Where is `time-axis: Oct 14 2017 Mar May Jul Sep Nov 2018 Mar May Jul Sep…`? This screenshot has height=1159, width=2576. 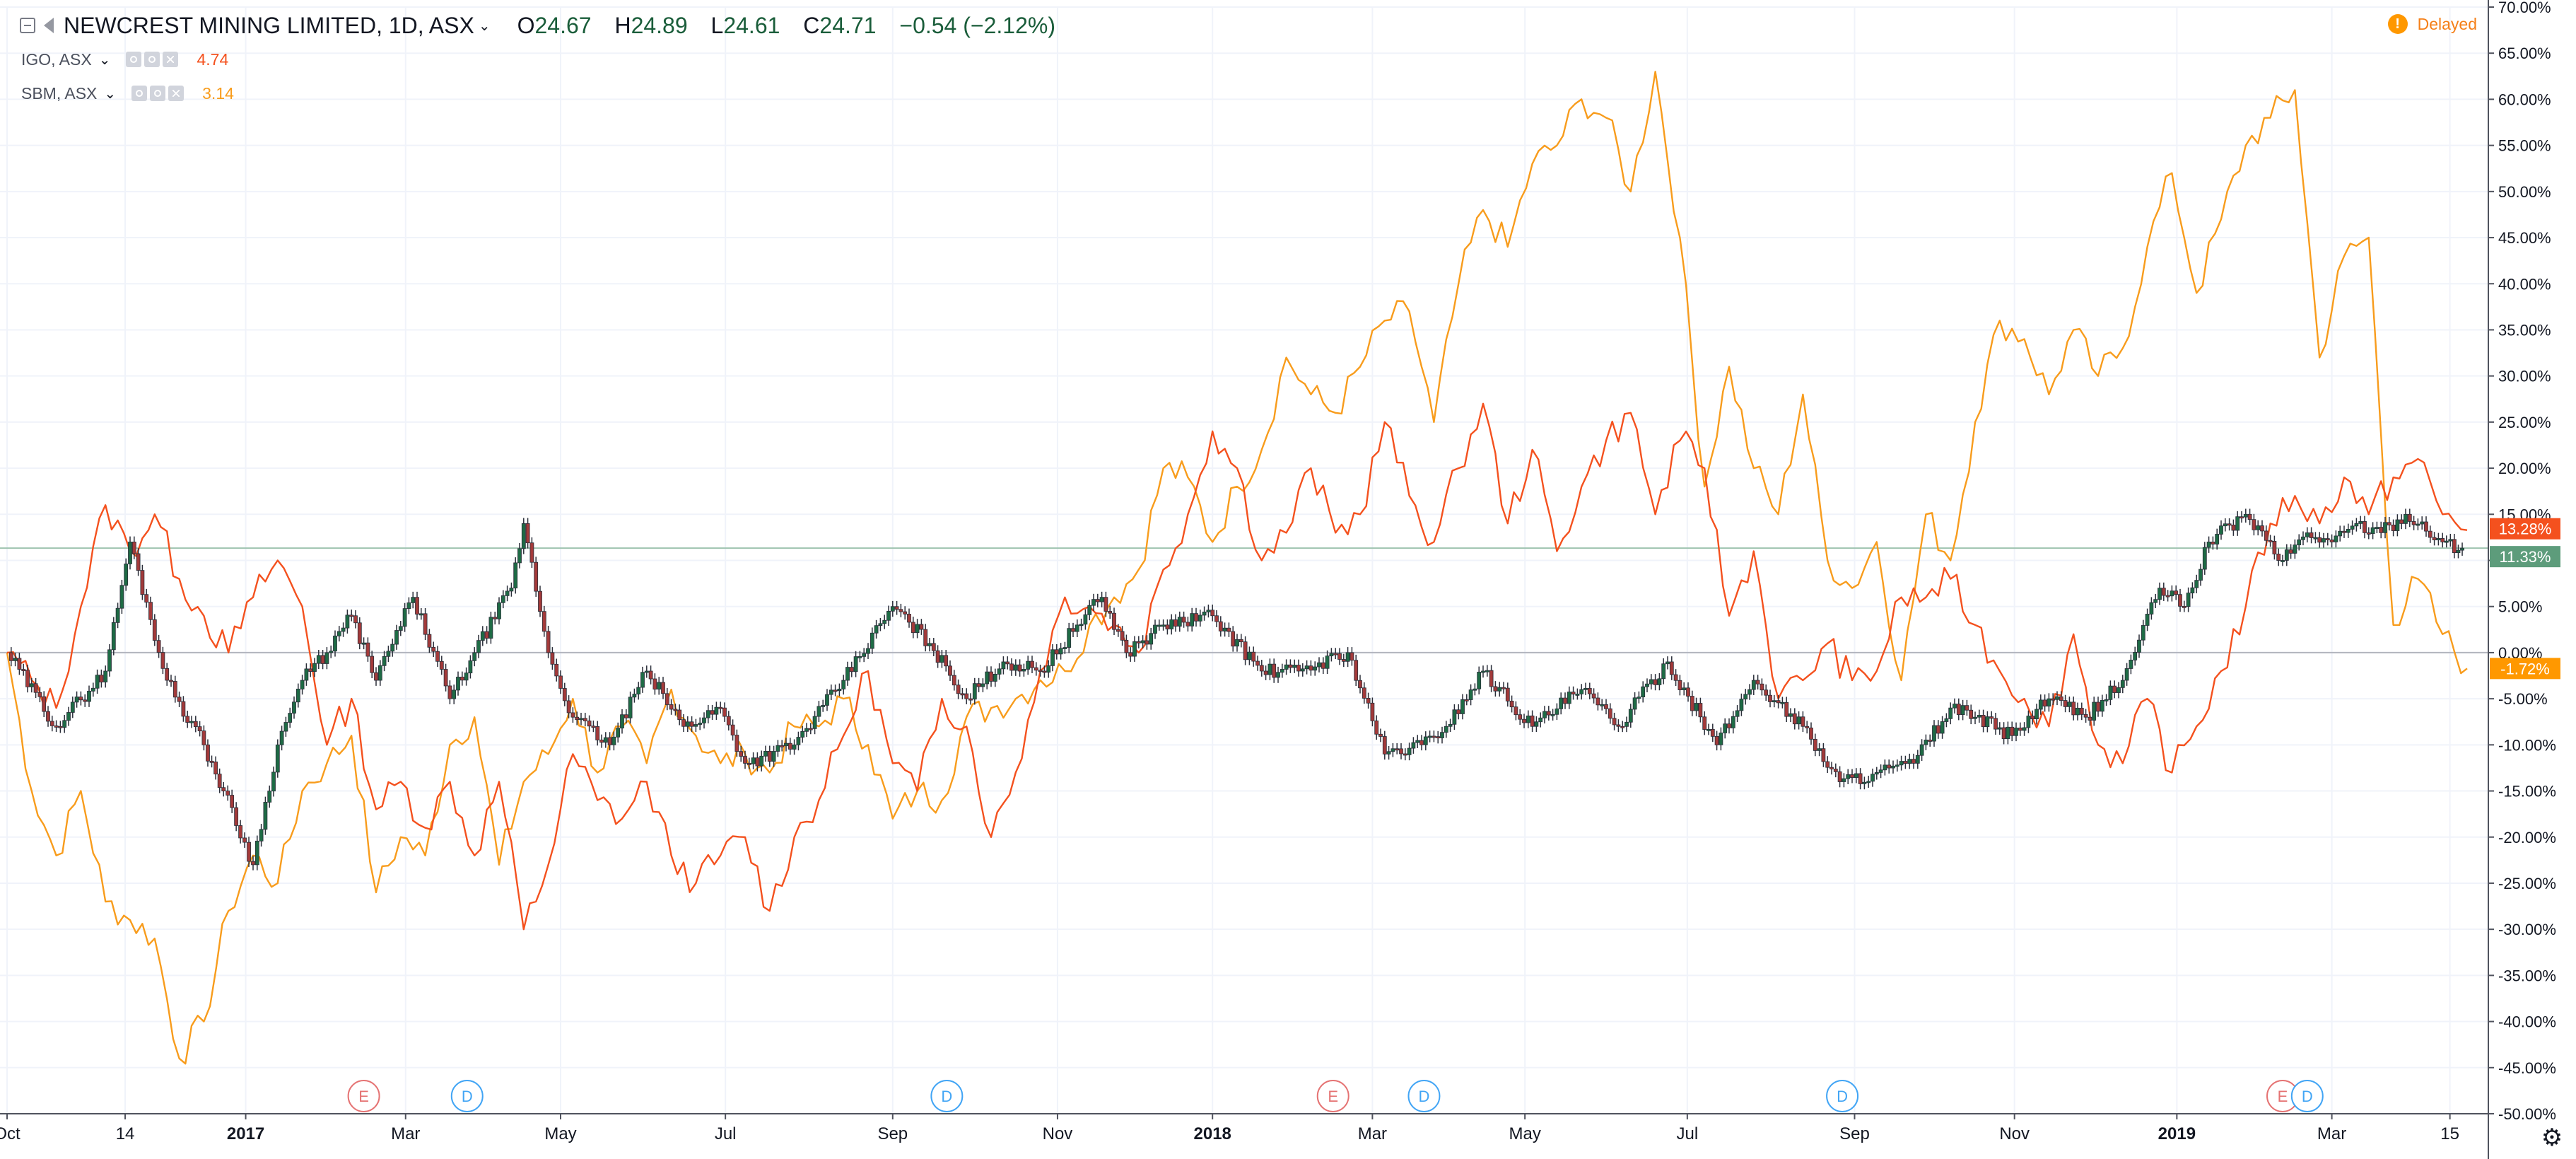 time-axis: Oct 14 2017 Mar May Jul Sep Nov 2018 Mar May Jul Sep… is located at coordinates (1244, 1128).